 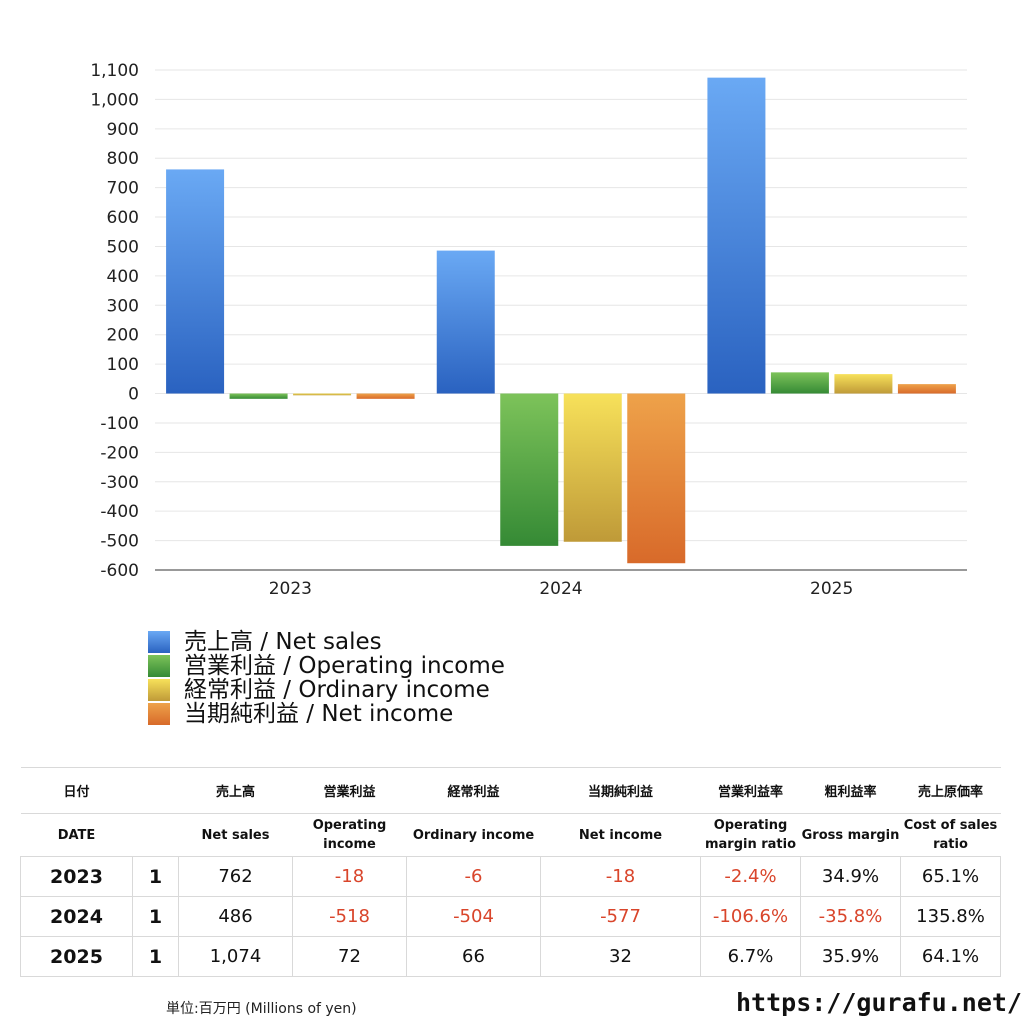 I want to click on cell-cost-ratio: 135.8%, so click(x=950, y=916).